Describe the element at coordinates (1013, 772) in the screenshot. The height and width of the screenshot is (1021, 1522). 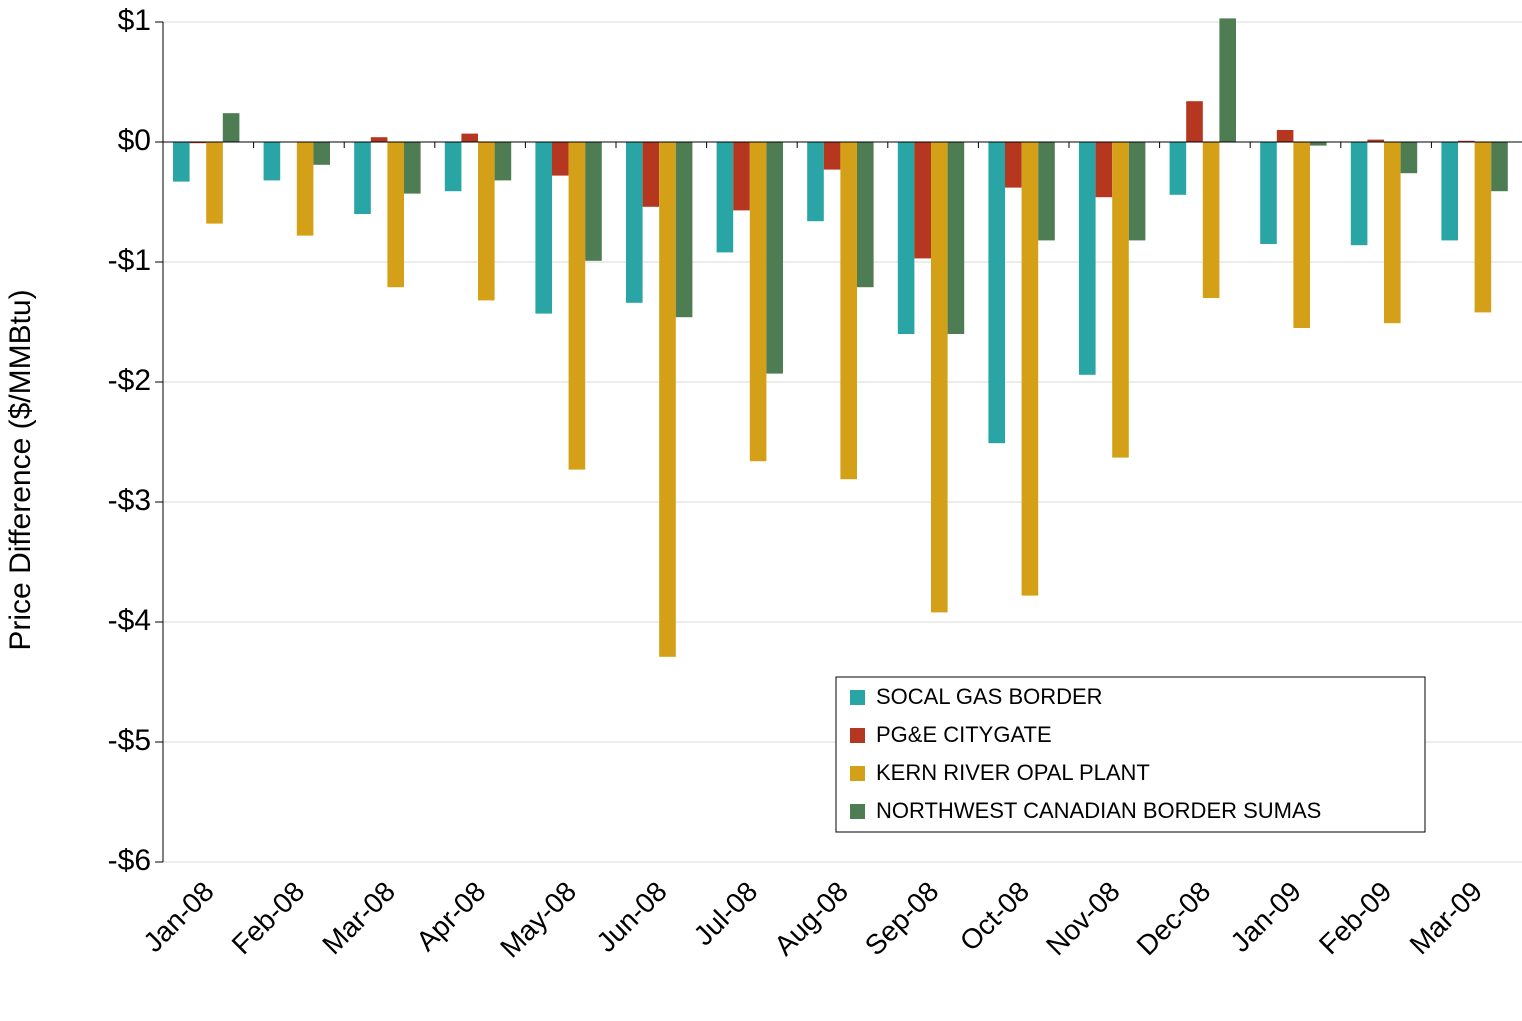
I see `legend-label: KERN RIVER OPAL PLANT` at that location.